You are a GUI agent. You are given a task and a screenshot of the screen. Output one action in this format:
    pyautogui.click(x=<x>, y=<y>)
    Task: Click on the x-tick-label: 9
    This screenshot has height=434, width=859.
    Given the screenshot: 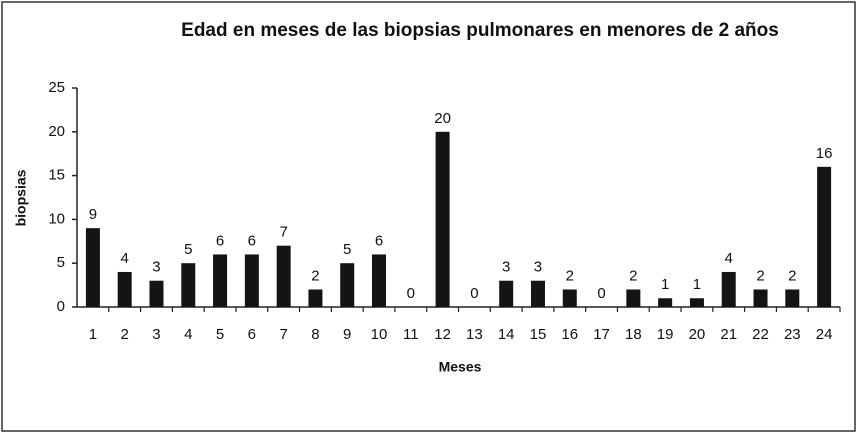 What is the action you would take?
    pyautogui.click(x=347, y=334)
    